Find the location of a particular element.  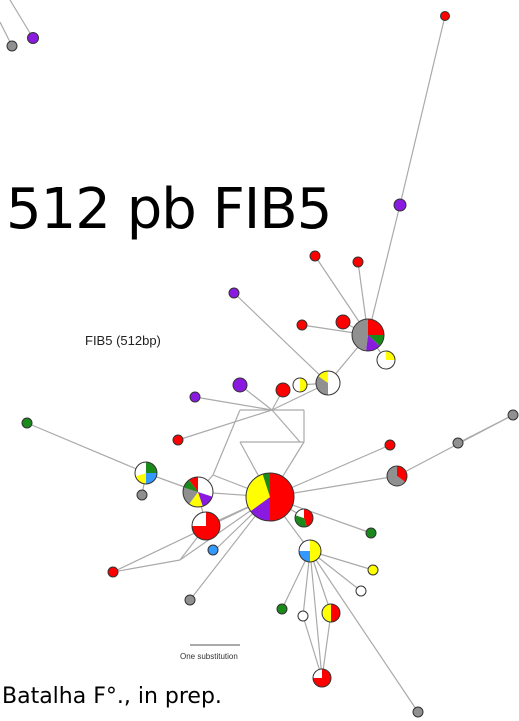

credit-text: Batalha F°., in prep. is located at coordinates (112, 696).